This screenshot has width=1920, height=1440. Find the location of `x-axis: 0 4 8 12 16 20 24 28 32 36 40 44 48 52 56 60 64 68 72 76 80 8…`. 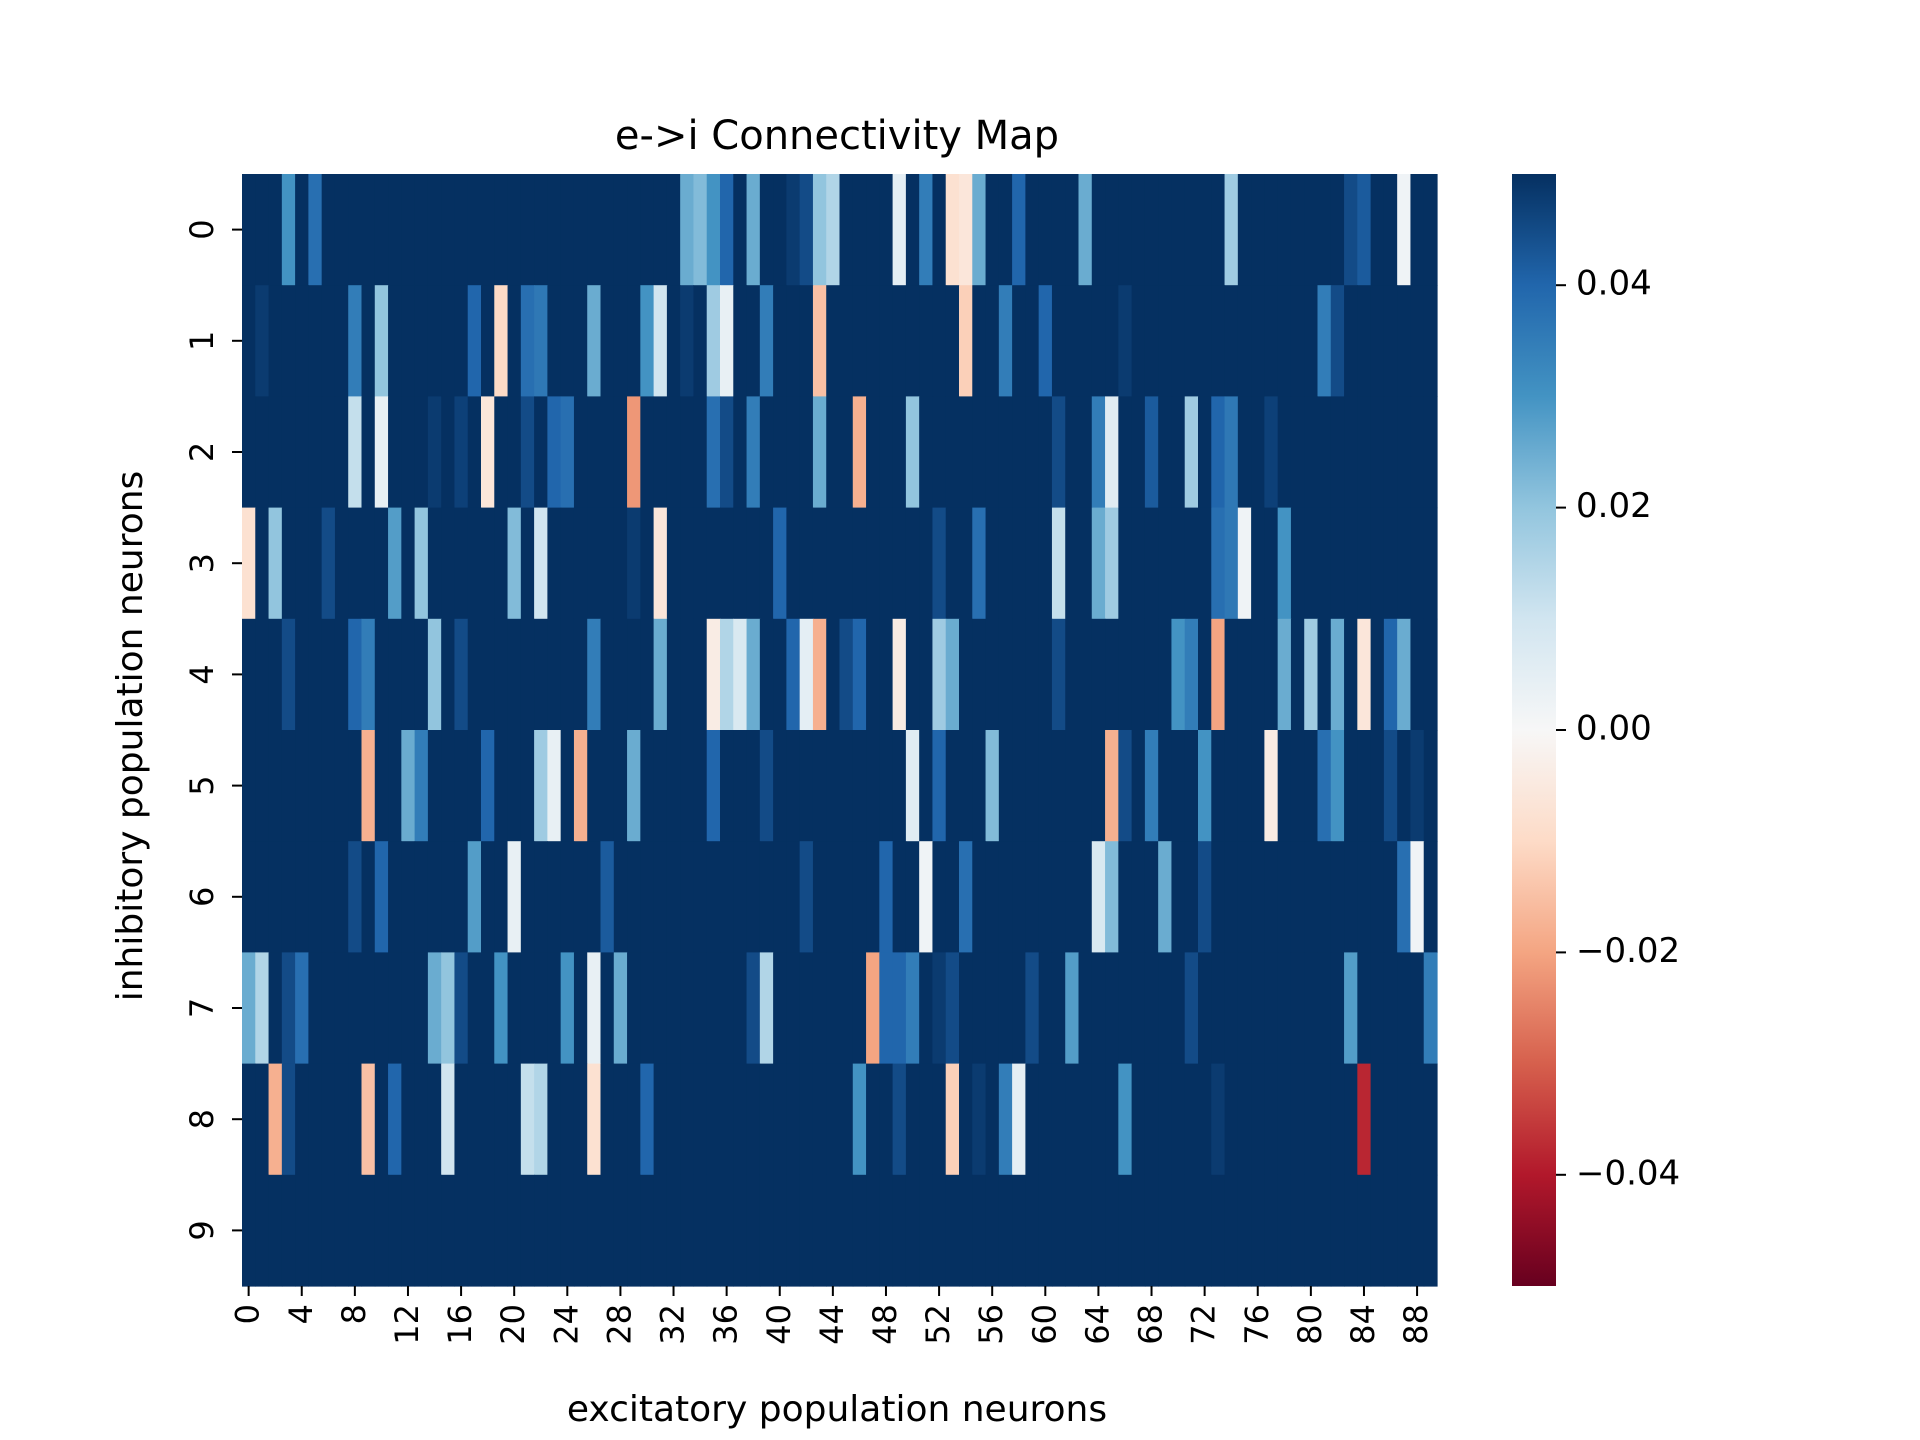

x-axis: 0 4 8 12 16 20 24 28 32 36 40 44 48 52 56 60 64 68 72 76 80 8… is located at coordinates (832, 1315).